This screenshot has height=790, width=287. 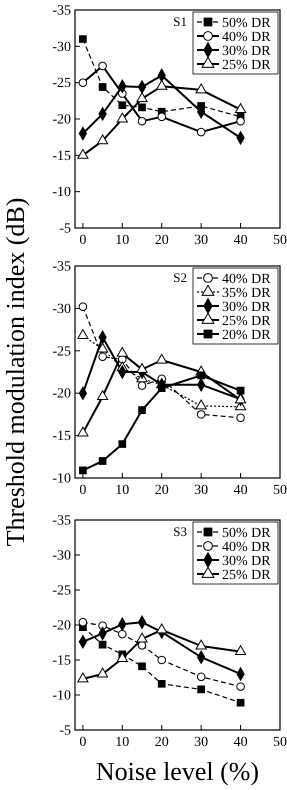 I want to click on annotation: S2, so click(x=180, y=277).